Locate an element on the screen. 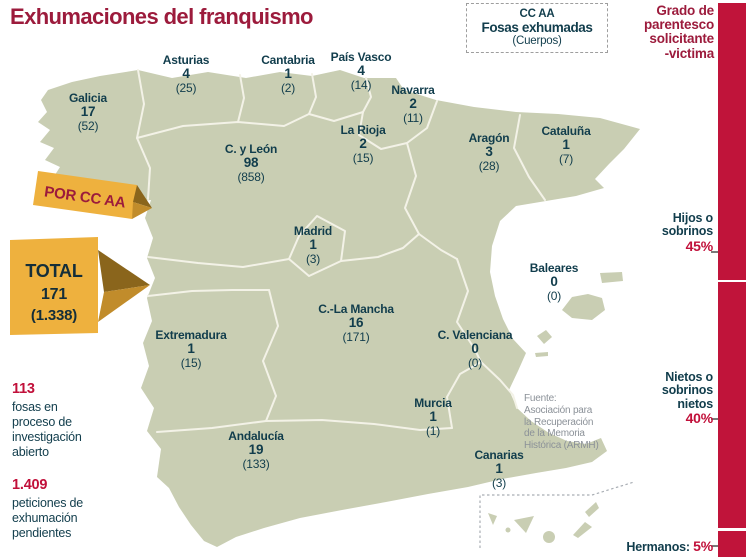 The height and width of the screenshot is (557, 750). kinship-item-nietos: Nietos o sobrinos nietos 40% is located at coordinates (687, 398).